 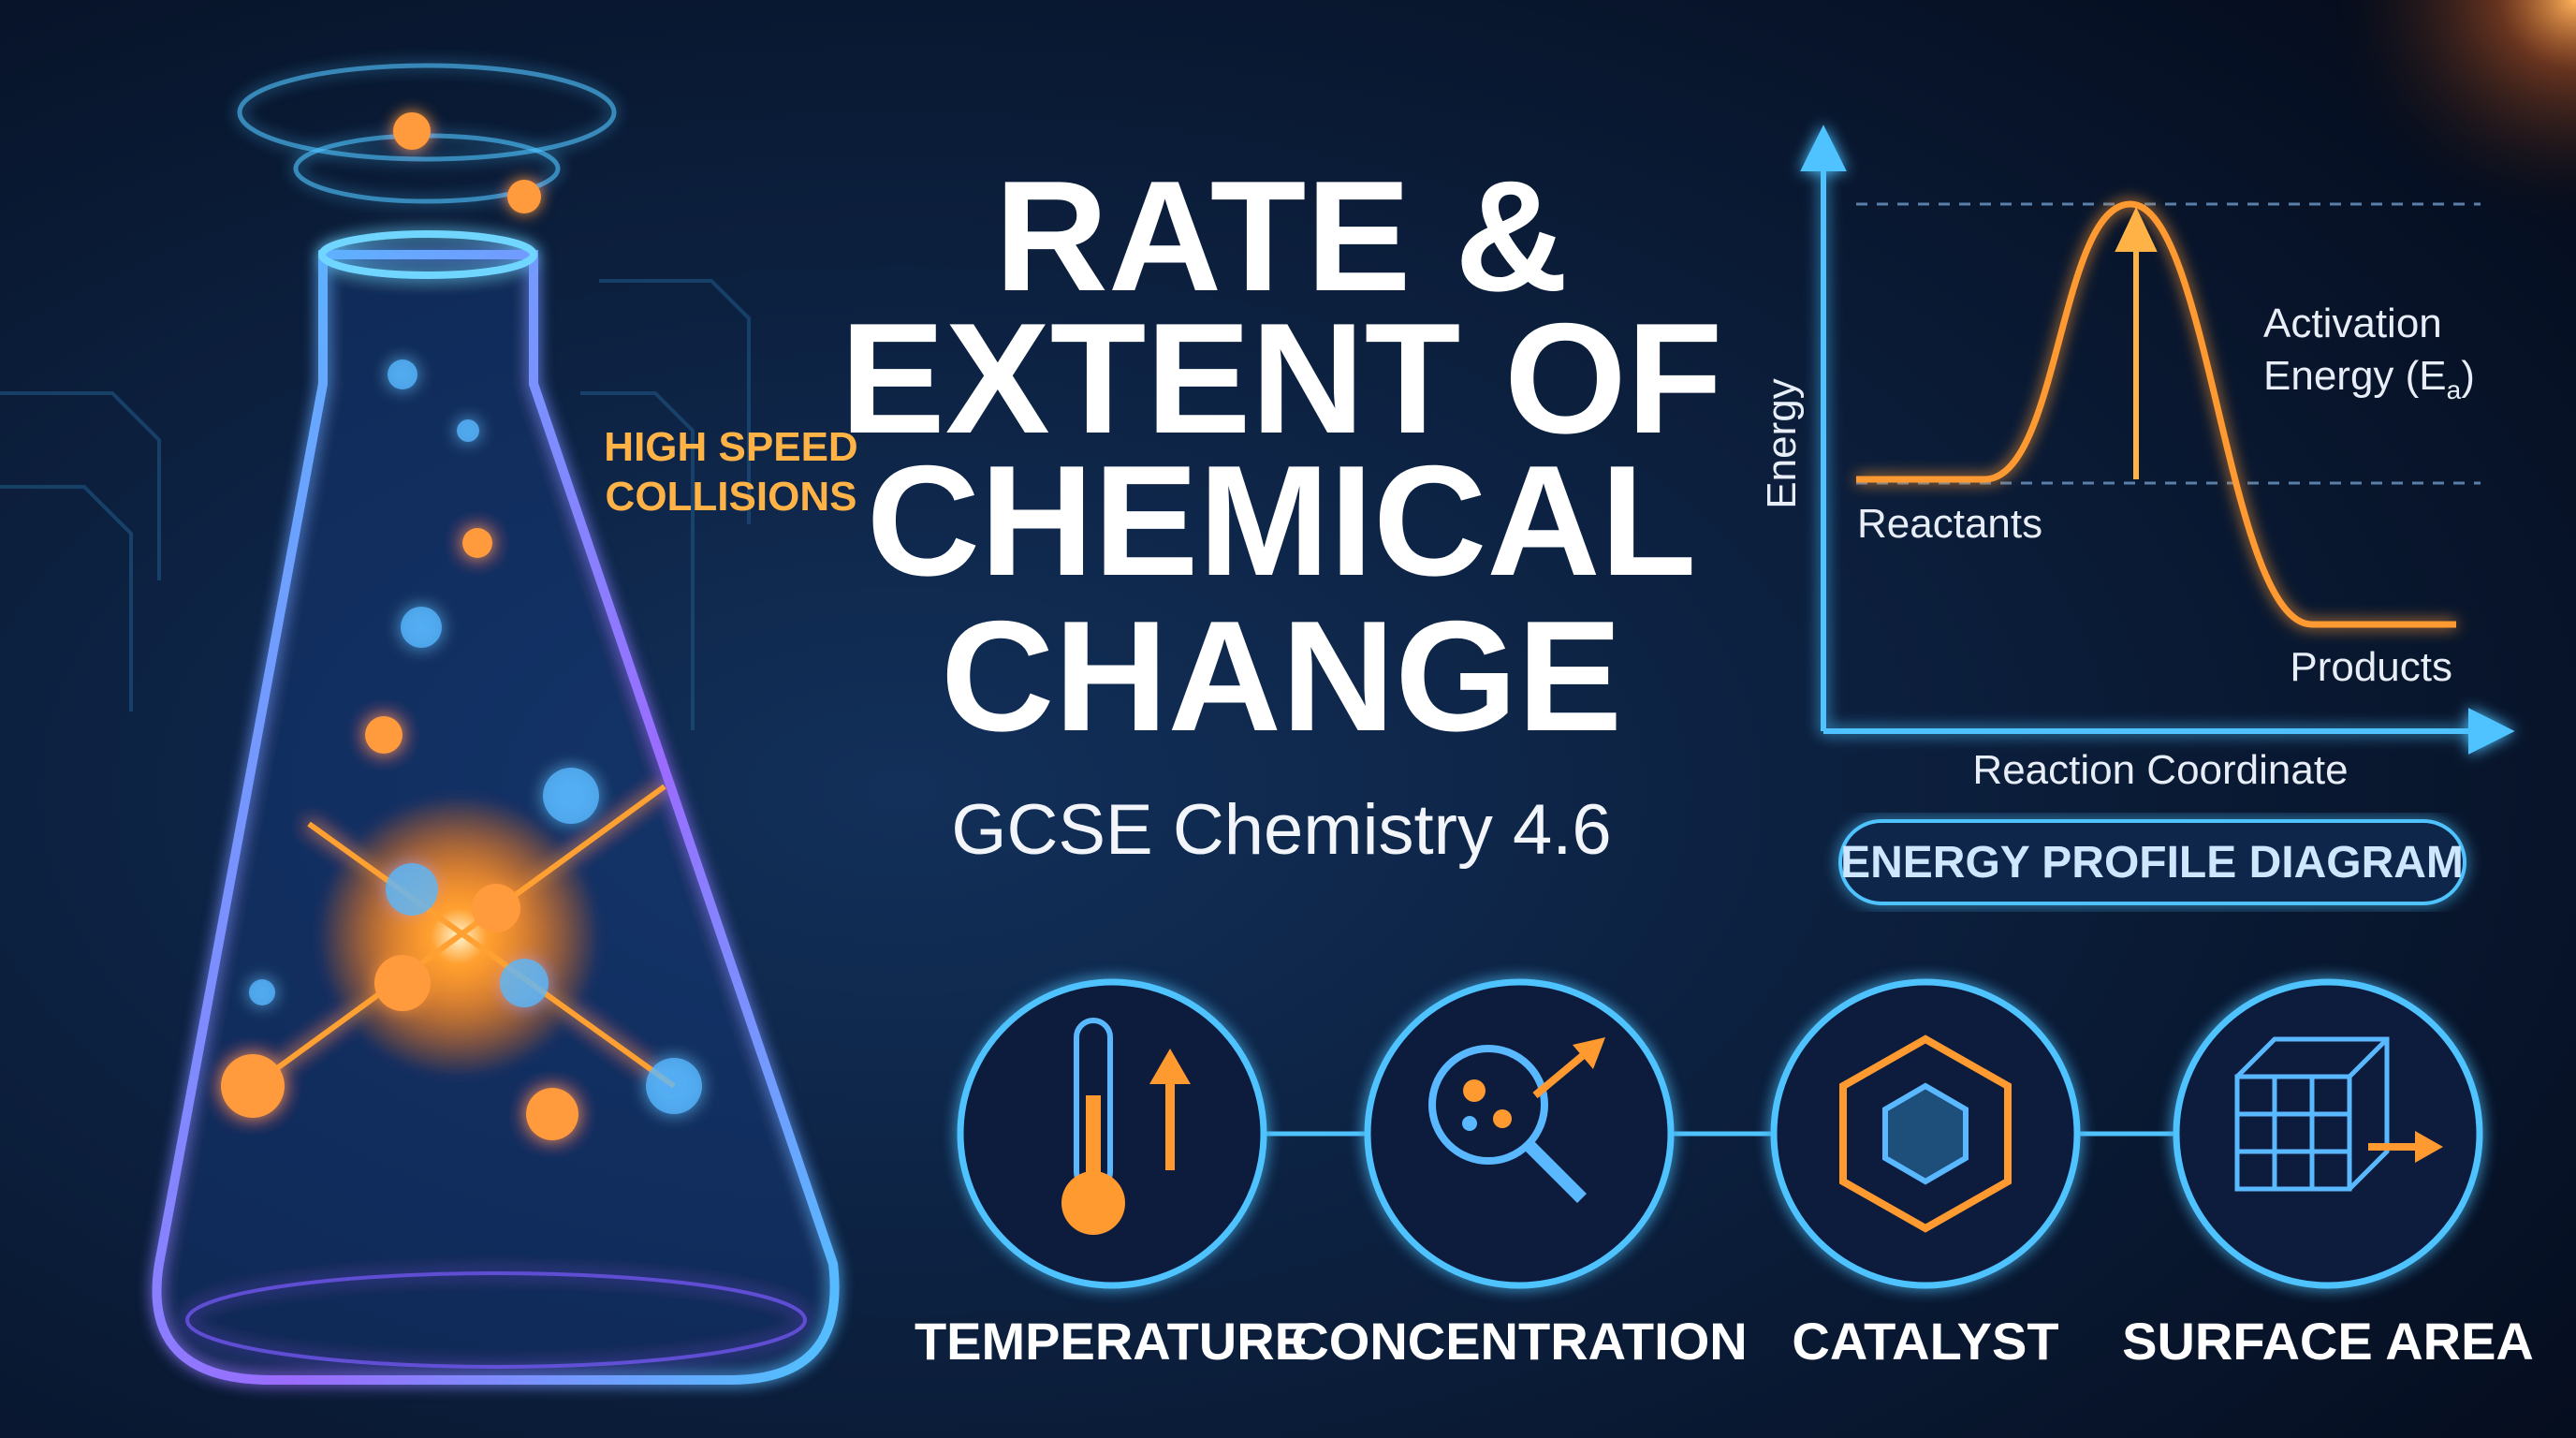 What do you see at coordinates (496, 1320) in the screenshot?
I see `ripple` at bounding box center [496, 1320].